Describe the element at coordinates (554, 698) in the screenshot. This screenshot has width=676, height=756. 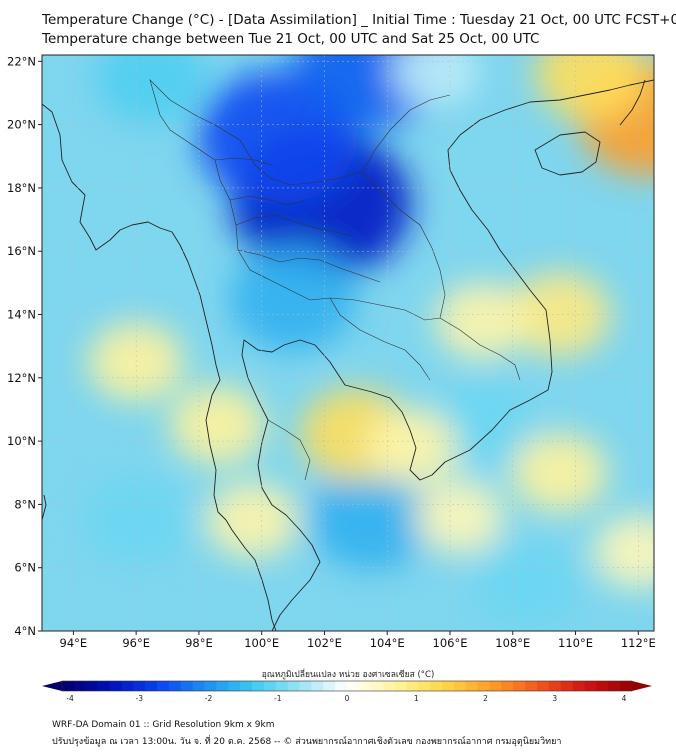
I see `colorbar-tick-label: 3` at that location.